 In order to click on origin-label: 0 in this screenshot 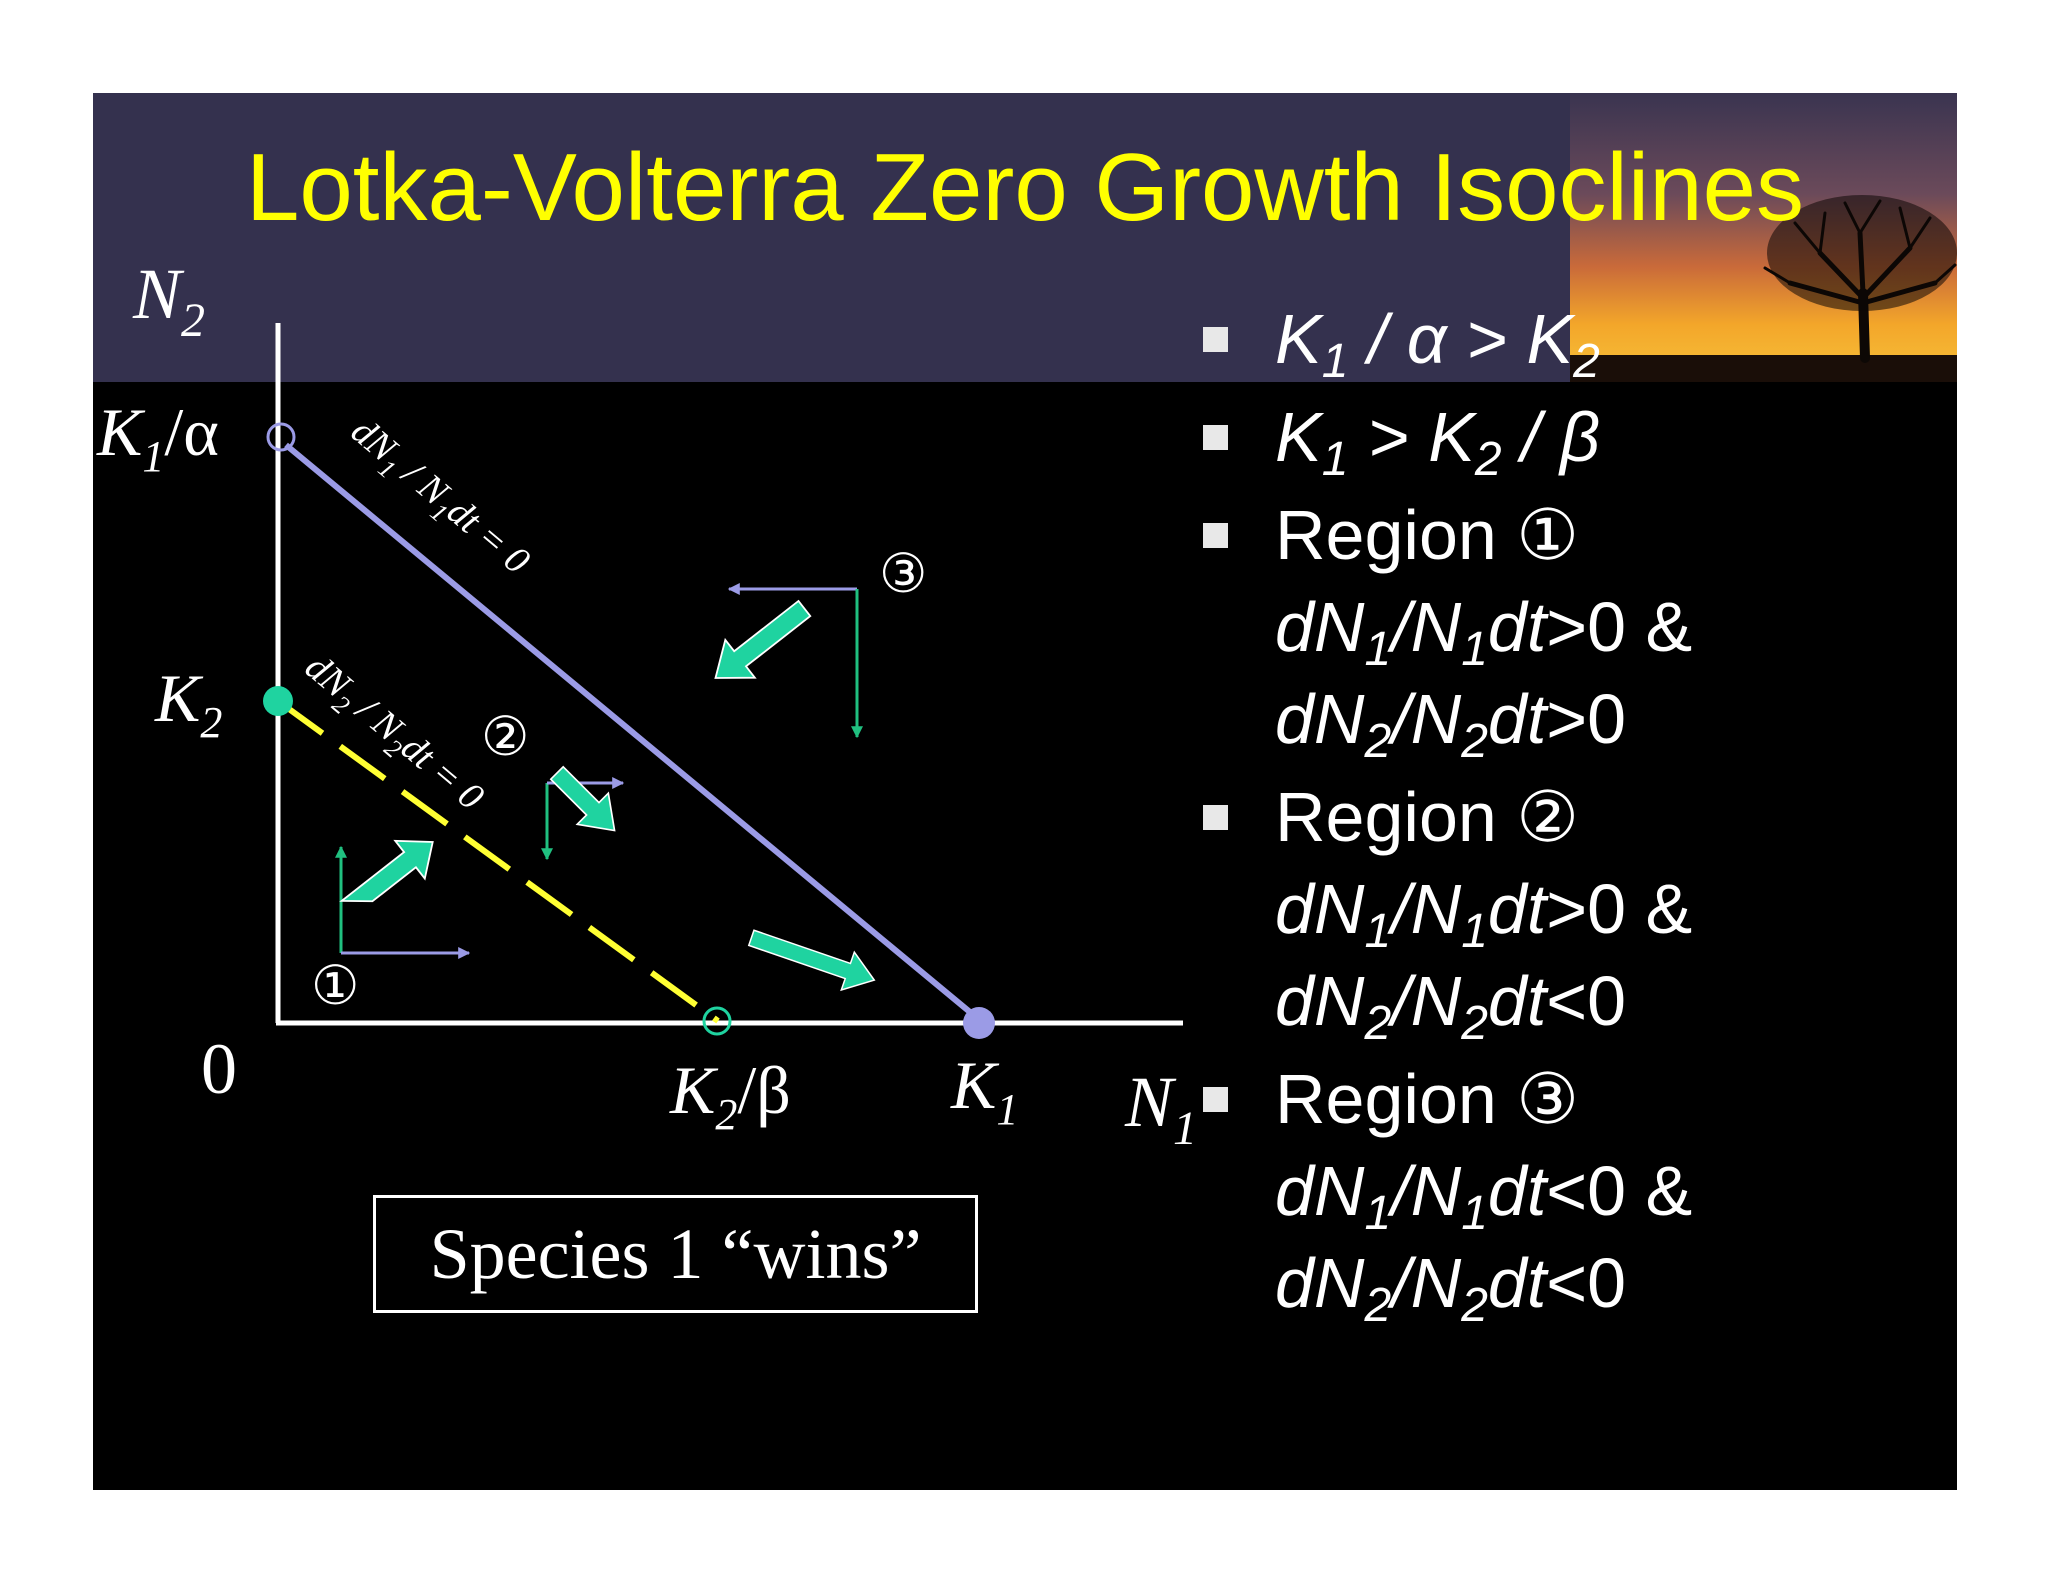, I will do `click(219, 1069)`.